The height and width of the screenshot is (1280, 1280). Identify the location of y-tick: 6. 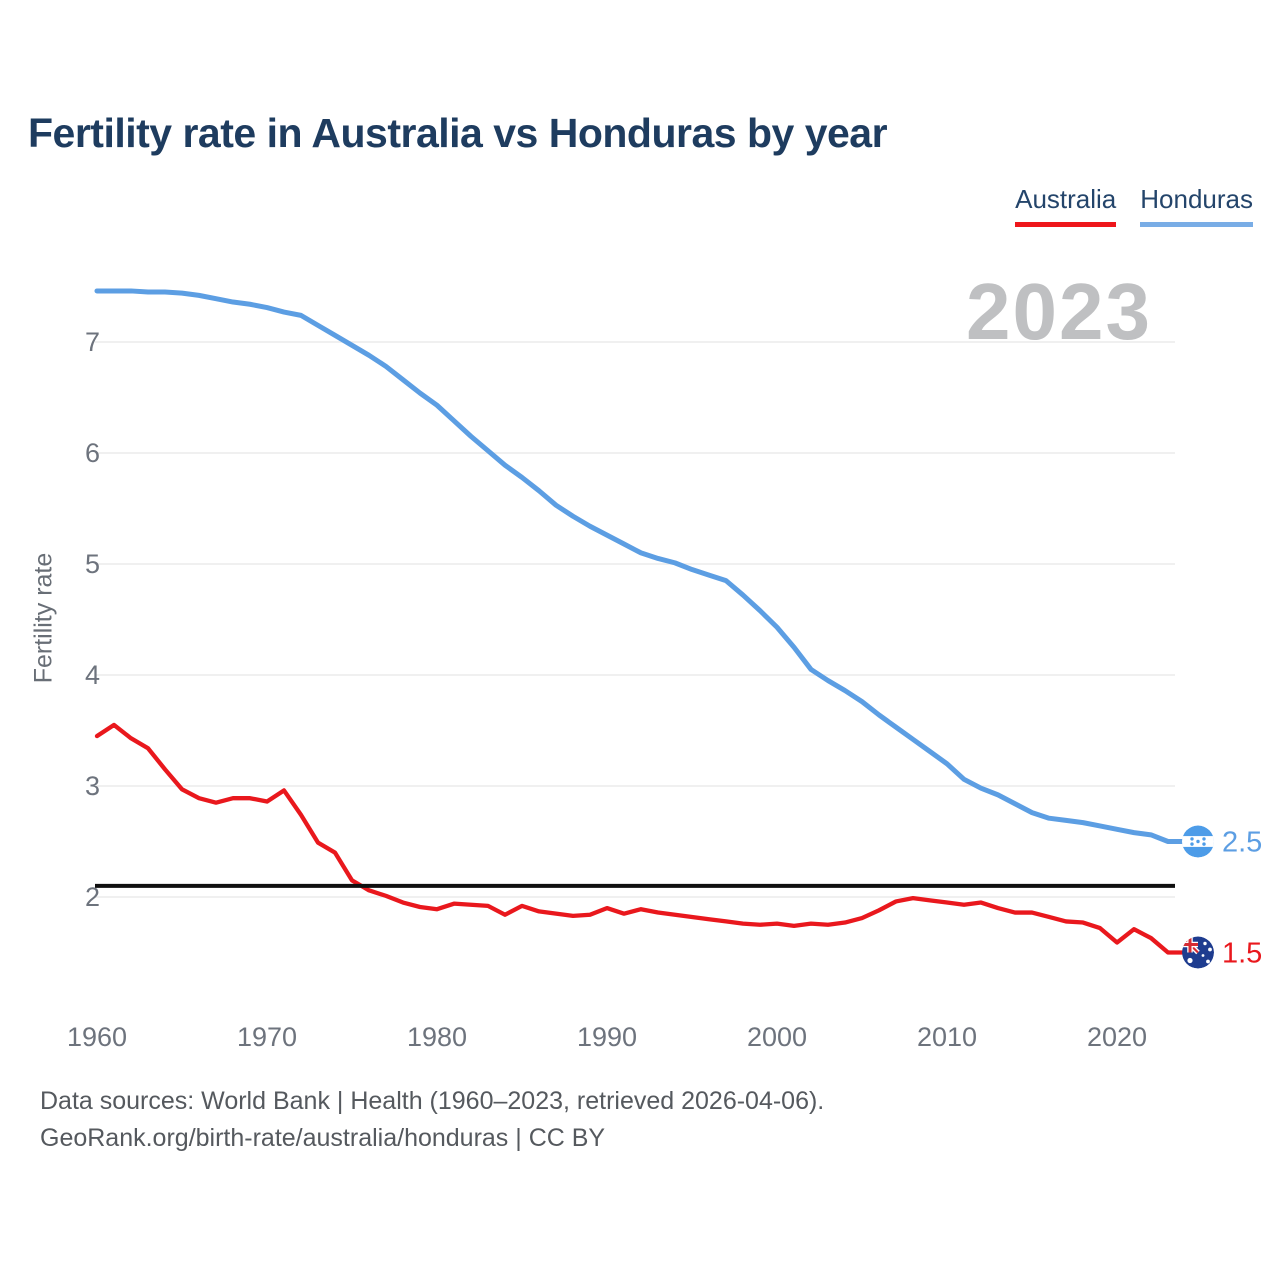
(92, 453).